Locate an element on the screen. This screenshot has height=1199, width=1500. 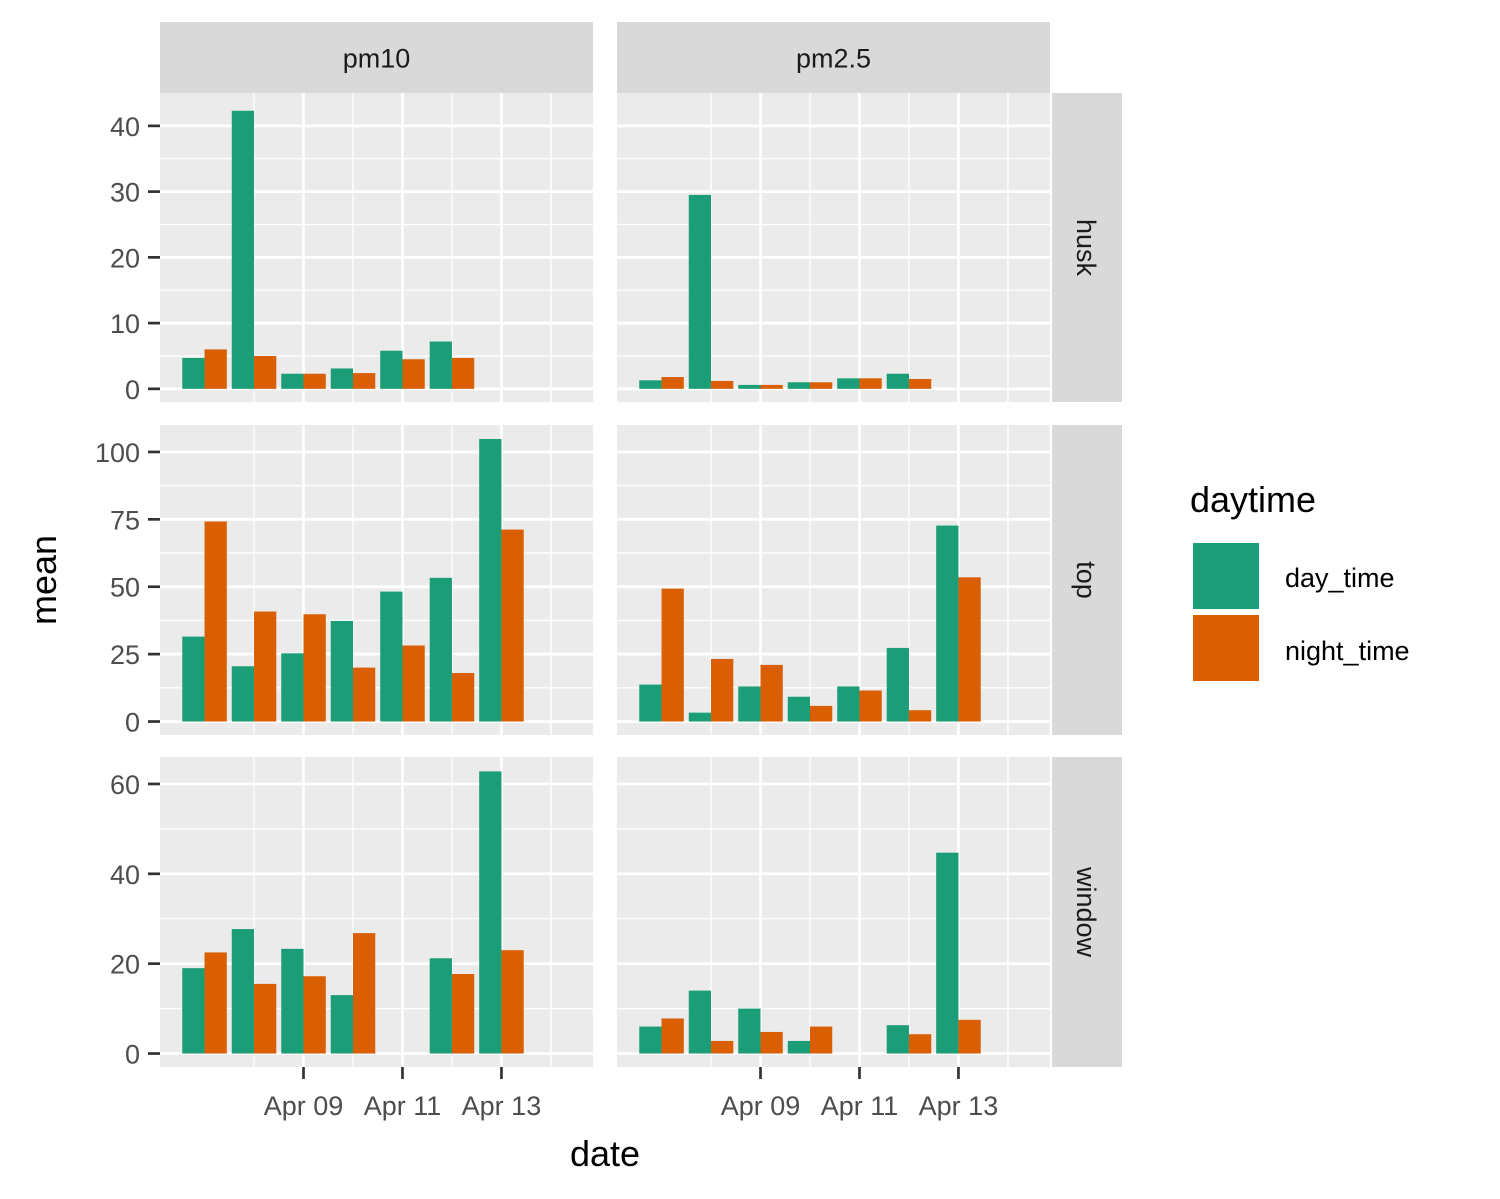
panel-husk-pm2.5 is located at coordinates (833, 247).